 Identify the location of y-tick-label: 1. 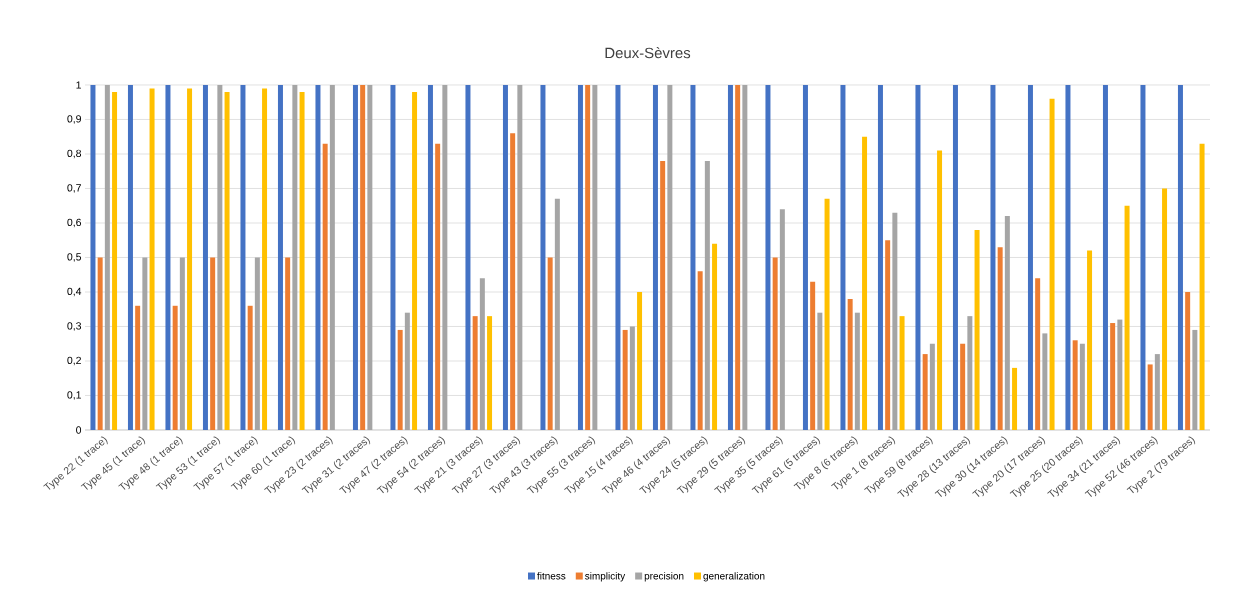
(78, 85).